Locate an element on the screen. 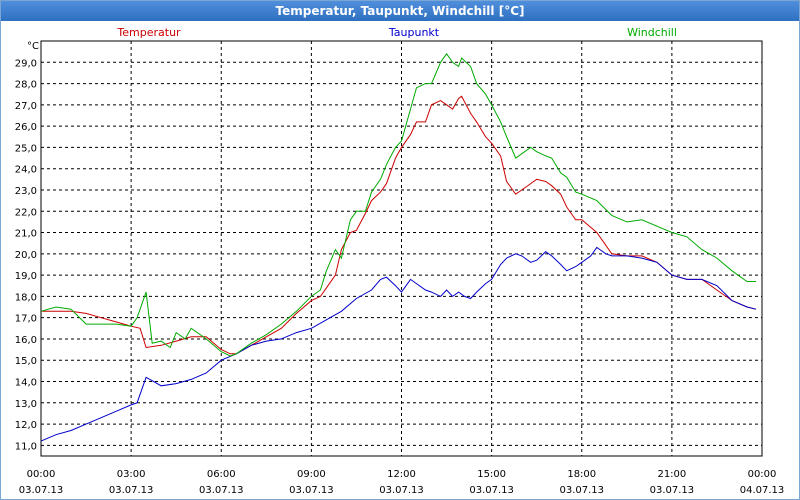 This screenshot has width=800, height=500. x-tick-time: 03:00 is located at coordinates (131, 474).